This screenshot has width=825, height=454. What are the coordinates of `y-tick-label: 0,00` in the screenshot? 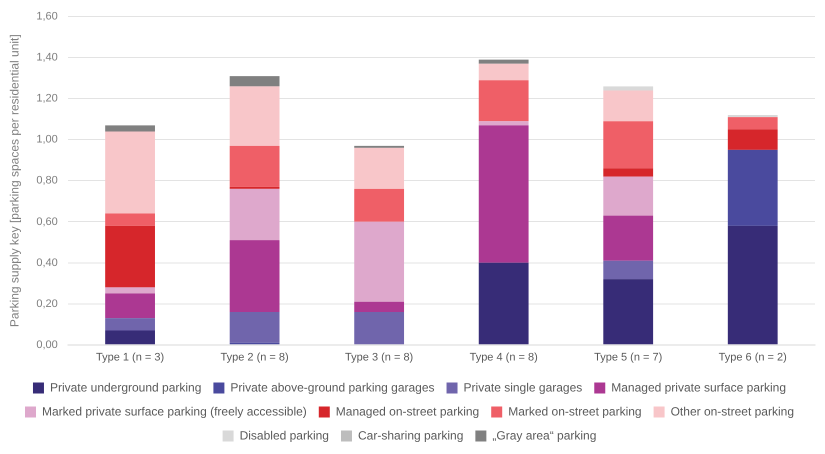 It's located at (47, 344).